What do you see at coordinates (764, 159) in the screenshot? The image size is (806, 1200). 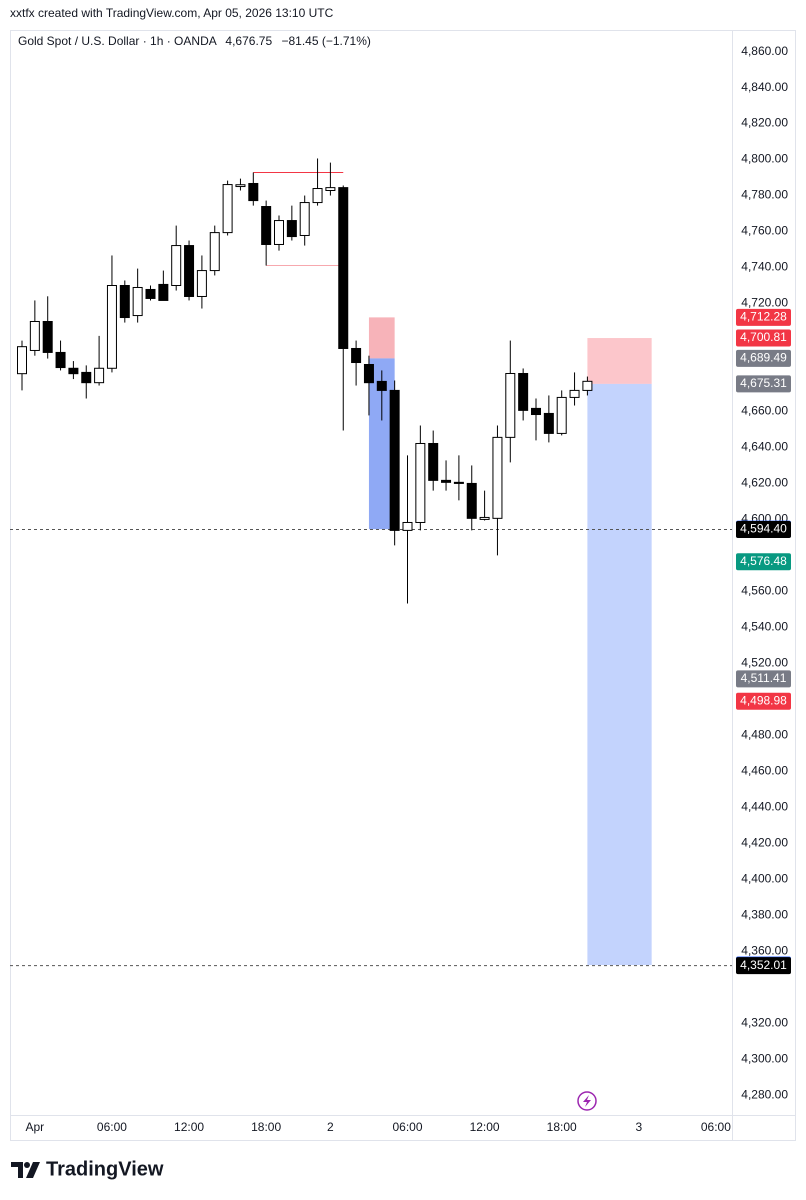 I see `y-tick-label: 4,800.00` at bounding box center [764, 159].